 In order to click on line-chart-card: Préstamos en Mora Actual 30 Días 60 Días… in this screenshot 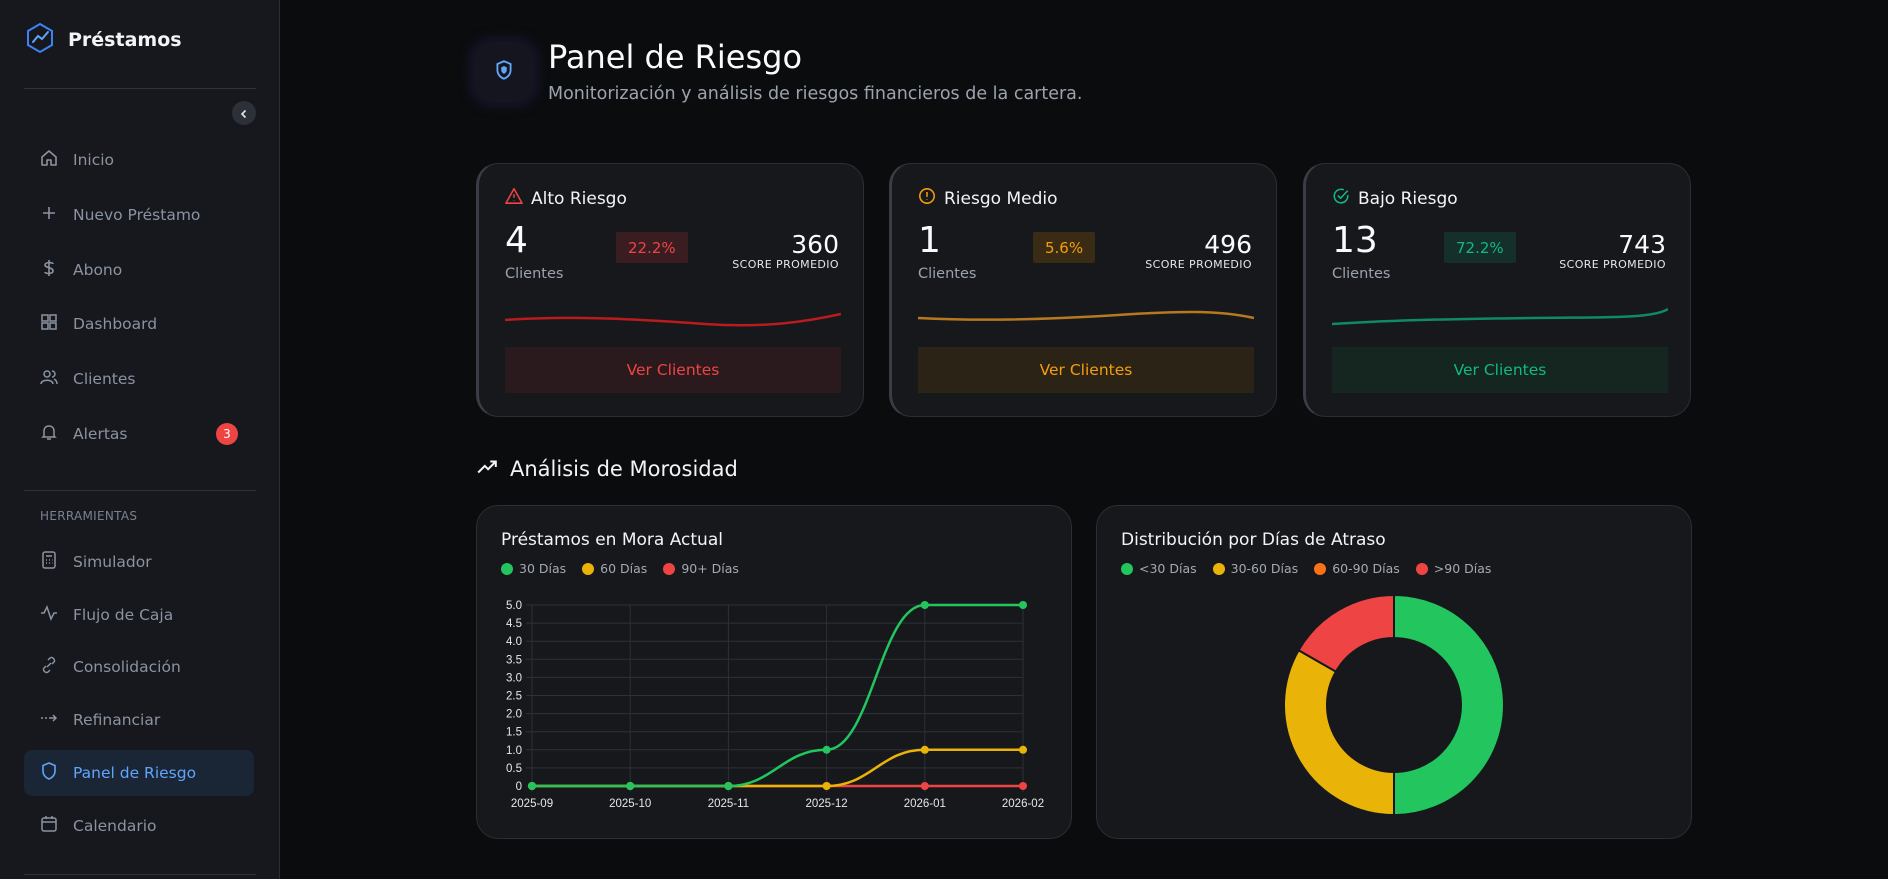, I will do `click(774, 672)`.